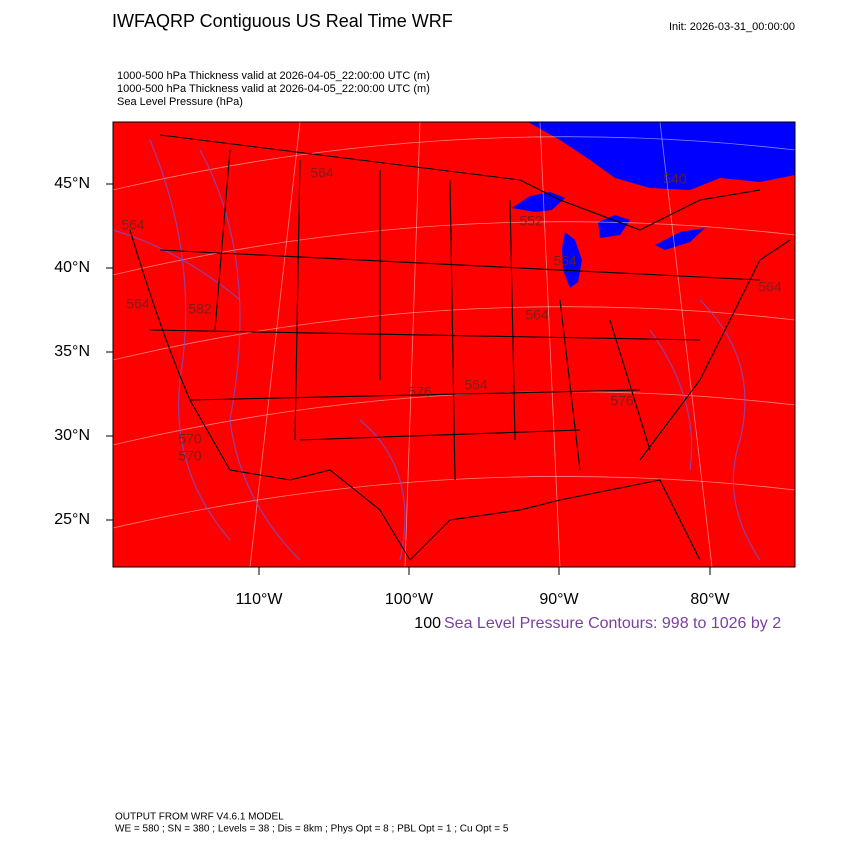  What do you see at coordinates (559, 599) in the screenshot?
I see `lon-label: 90°W` at bounding box center [559, 599].